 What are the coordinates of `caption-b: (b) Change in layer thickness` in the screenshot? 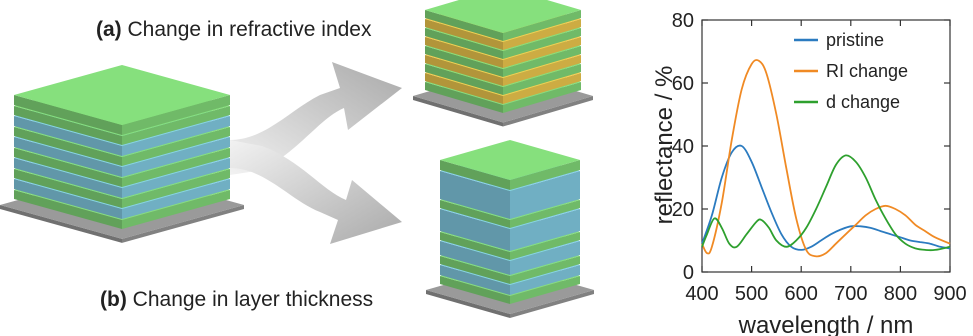 It's located at (236, 300).